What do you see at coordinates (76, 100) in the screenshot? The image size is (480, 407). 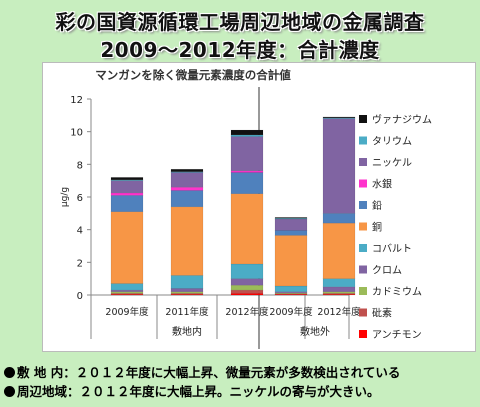 I see `y-tick-label: 12` at bounding box center [76, 100].